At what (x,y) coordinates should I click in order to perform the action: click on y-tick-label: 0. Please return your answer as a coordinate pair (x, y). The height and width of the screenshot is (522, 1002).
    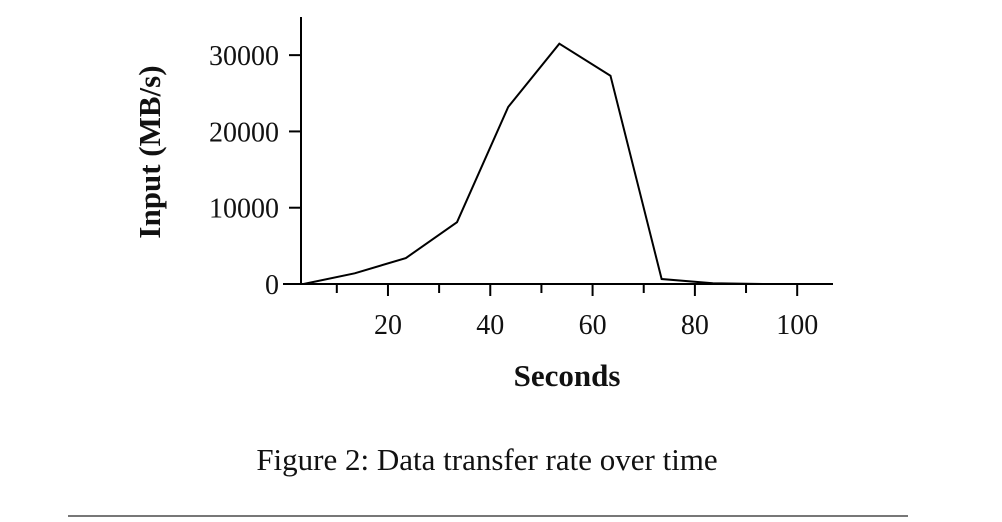
    Looking at the image, I should click on (272, 285).